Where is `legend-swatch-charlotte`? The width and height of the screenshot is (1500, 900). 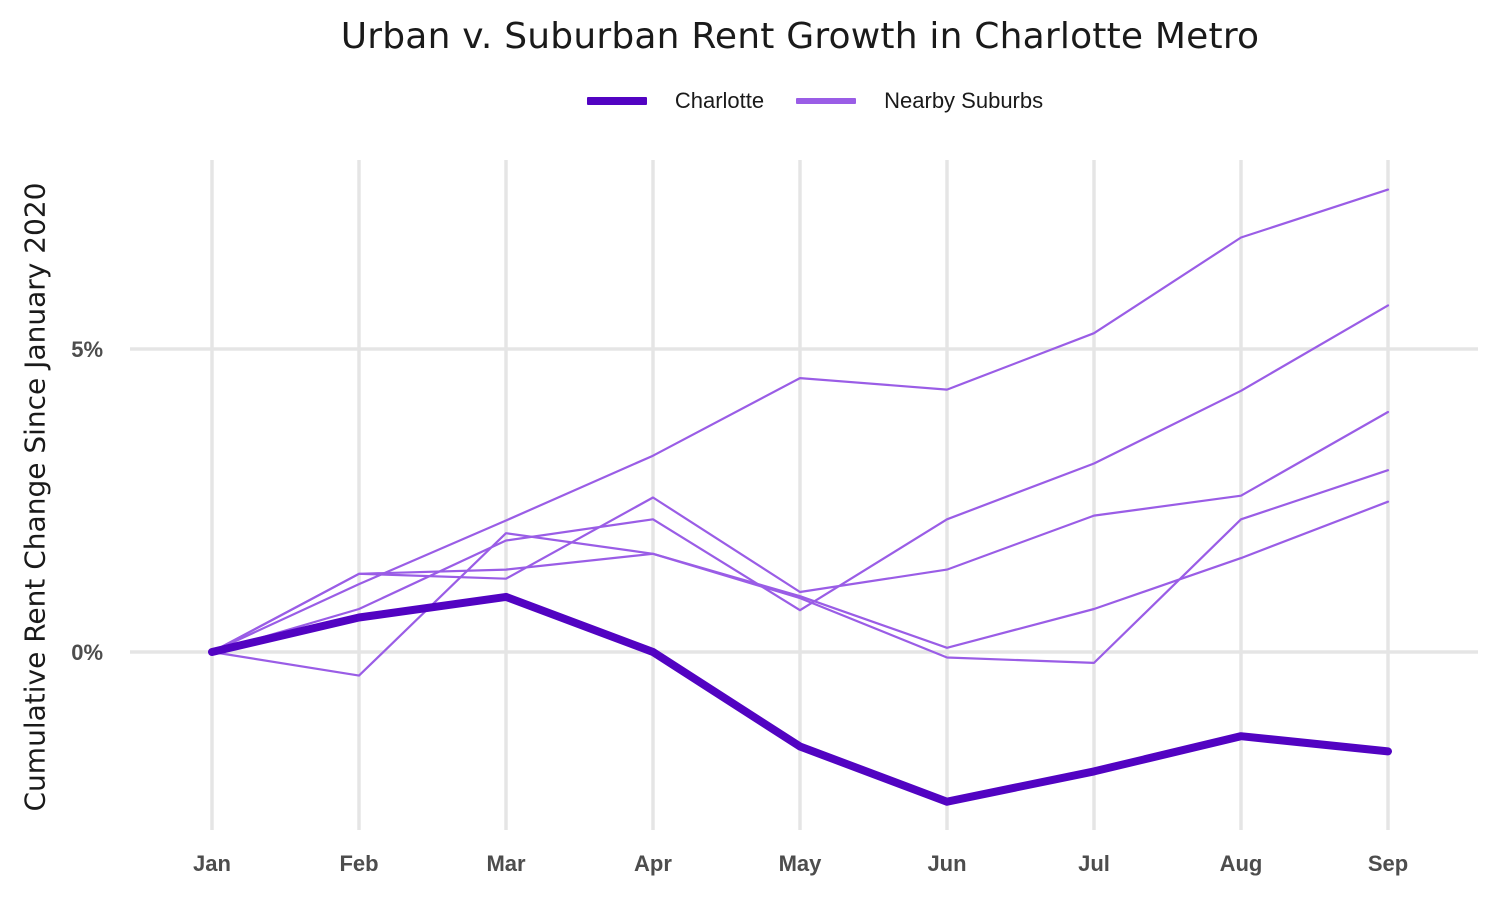
legend-swatch-charlotte is located at coordinates (616, 101).